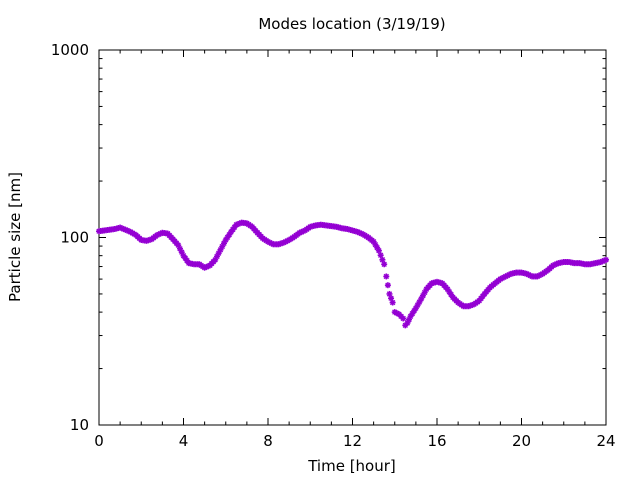 This screenshot has width=640, height=480. Describe the element at coordinates (521, 441) in the screenshot. I see `x-tick-label: 20` at that location.